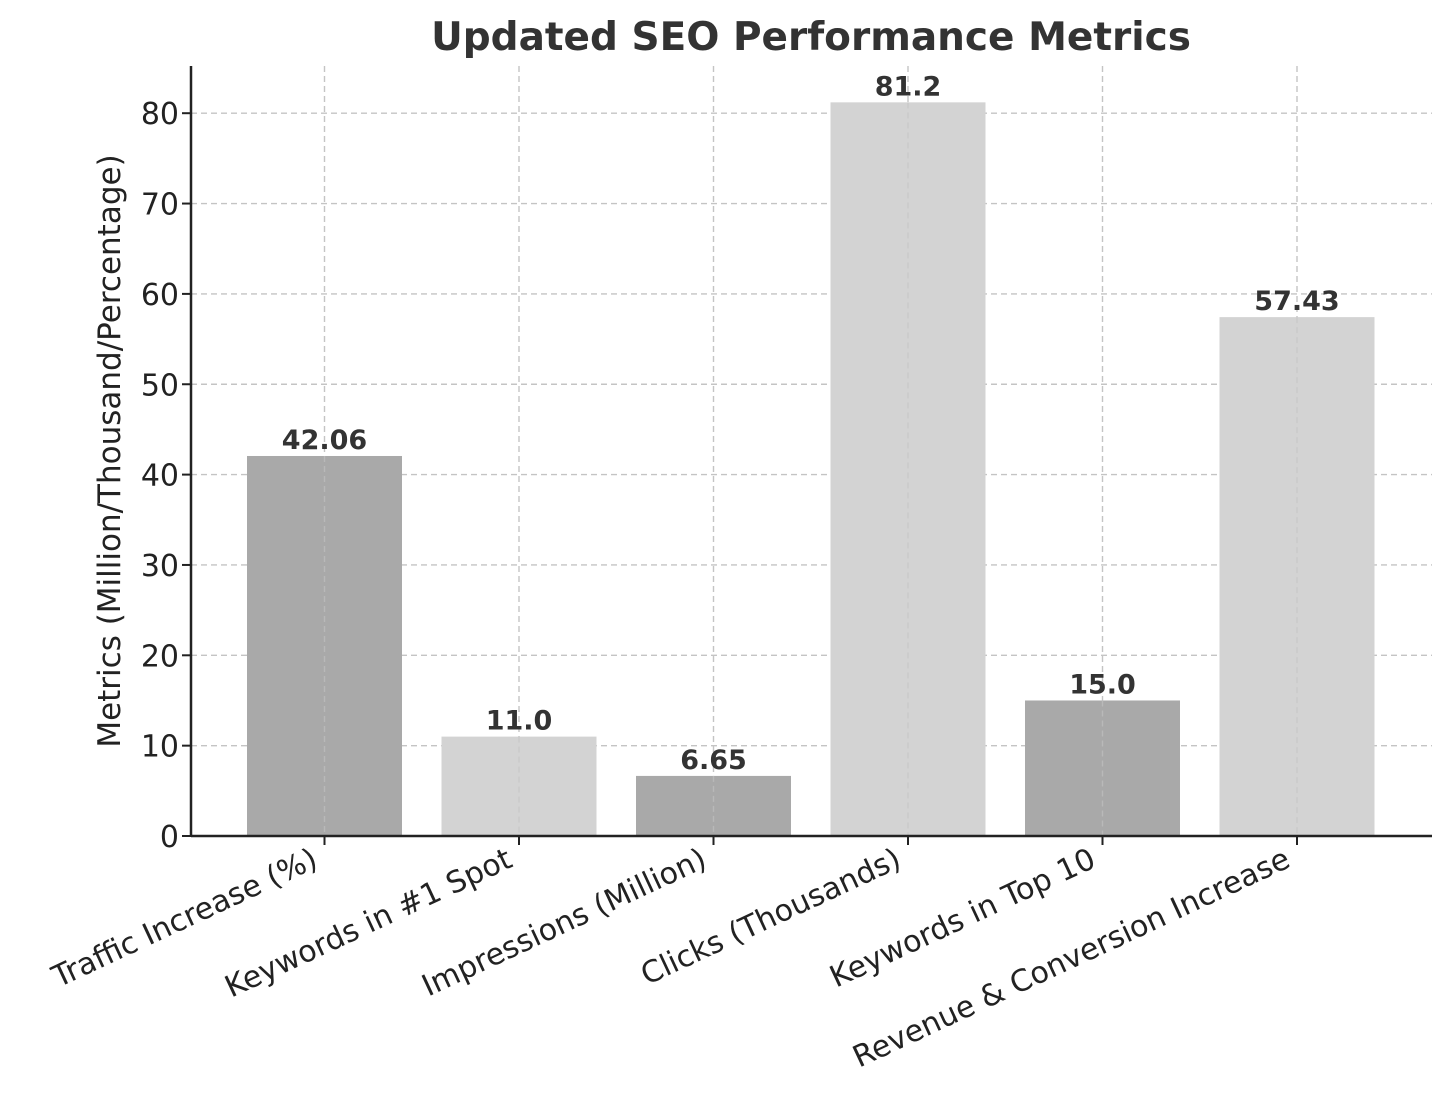  Describe the element at coordinates (160, 205) in the screenshot. I see `y-tick-label: 70` at that location.